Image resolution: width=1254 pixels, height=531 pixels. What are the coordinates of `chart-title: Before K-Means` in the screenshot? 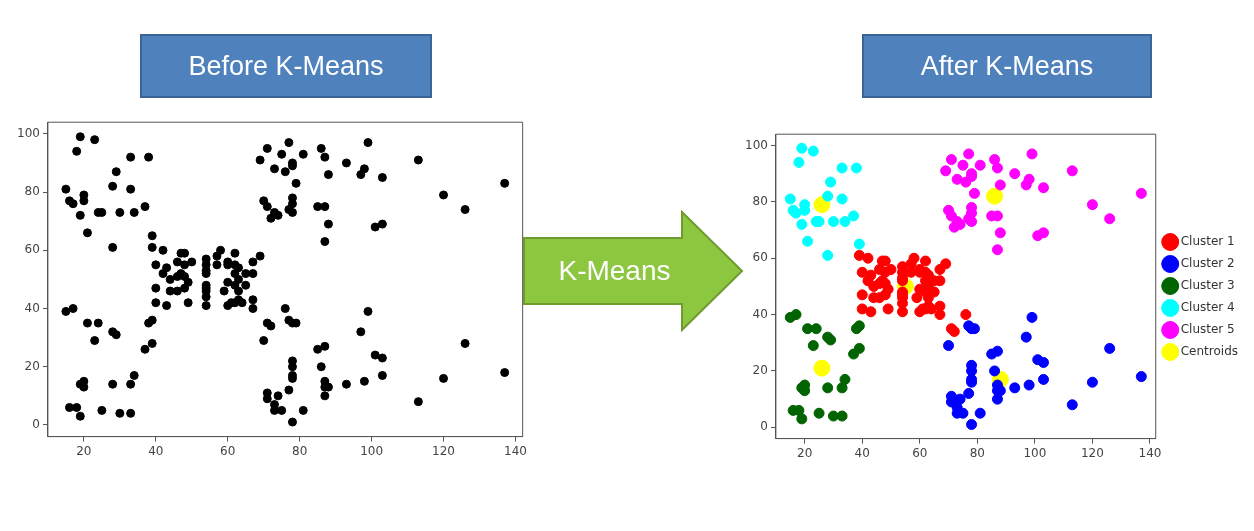 It's located at (286, 66).